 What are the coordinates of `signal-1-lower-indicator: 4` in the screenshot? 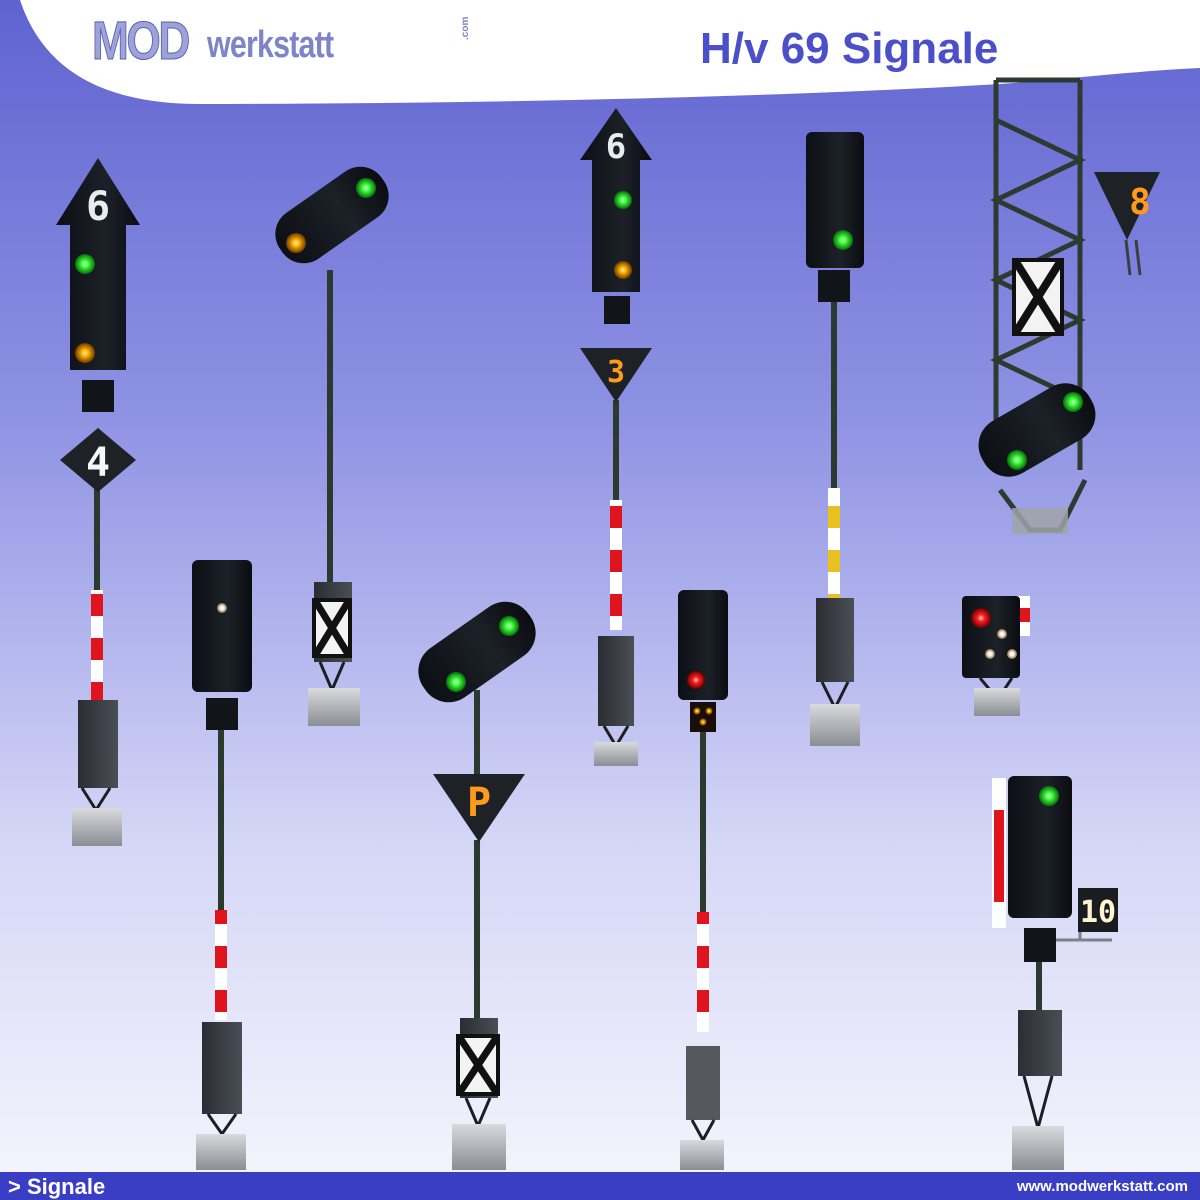 It's located at (98, 463).